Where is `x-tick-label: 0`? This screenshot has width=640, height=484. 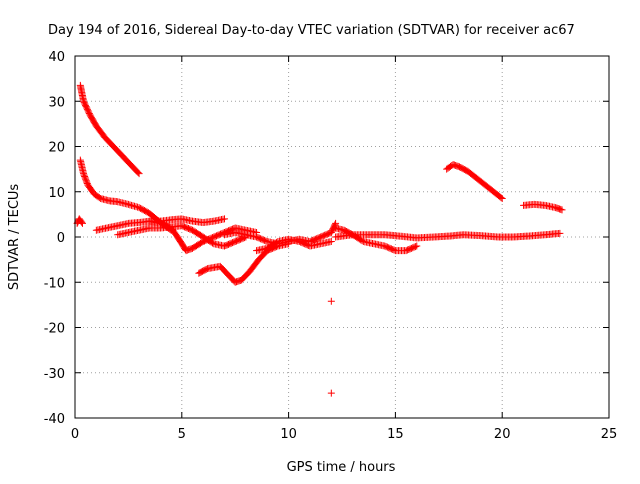
x-tick-label: 0 is located at coordinates (75, 434).